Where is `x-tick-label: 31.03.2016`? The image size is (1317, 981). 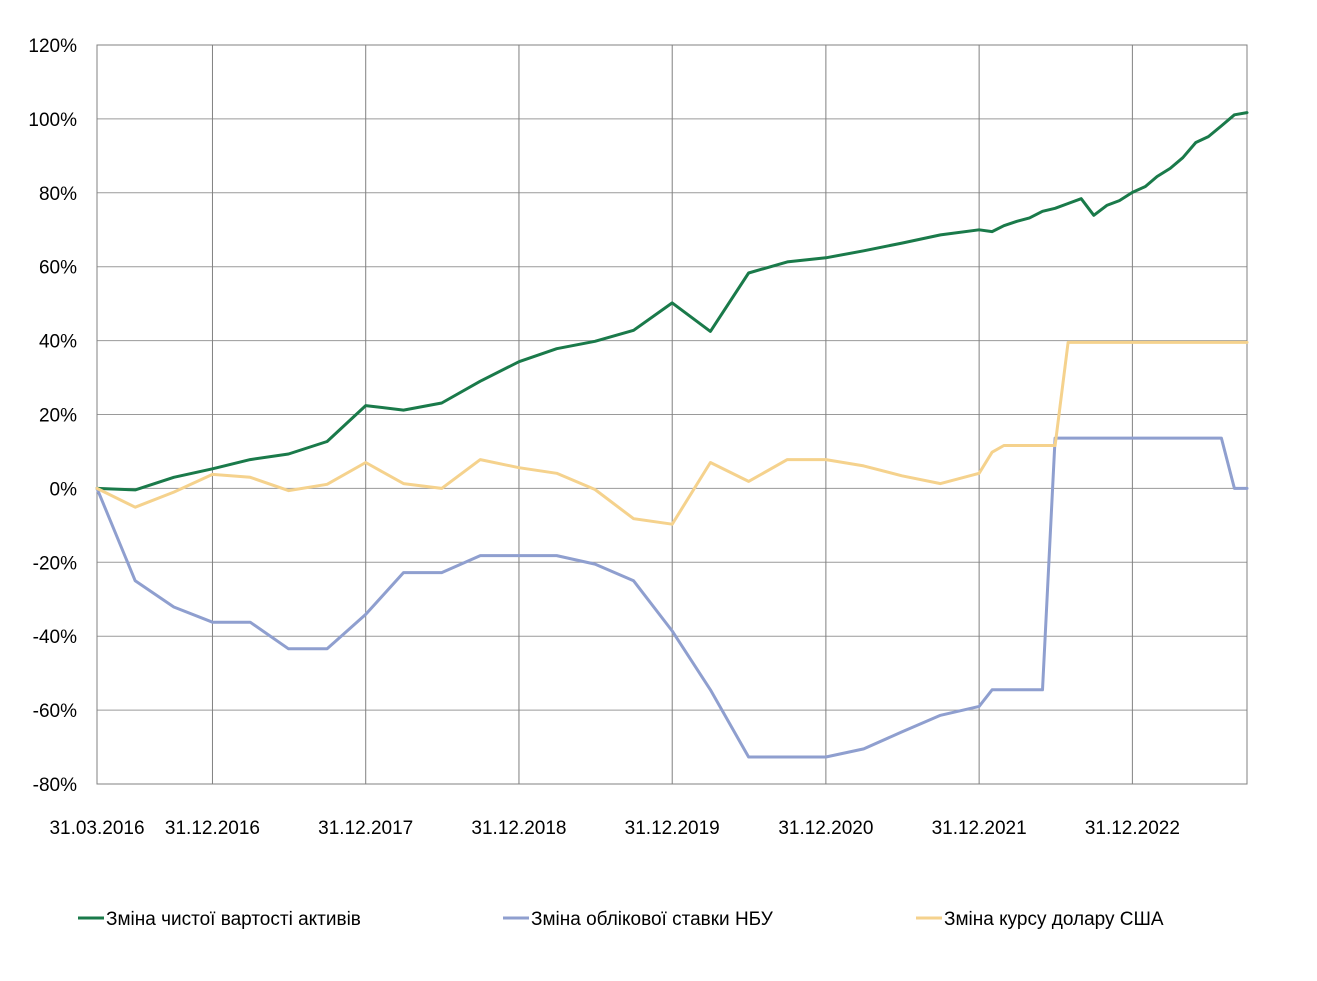 x-tick-label: 31.03.2016 is located at coordinates (96, 828).